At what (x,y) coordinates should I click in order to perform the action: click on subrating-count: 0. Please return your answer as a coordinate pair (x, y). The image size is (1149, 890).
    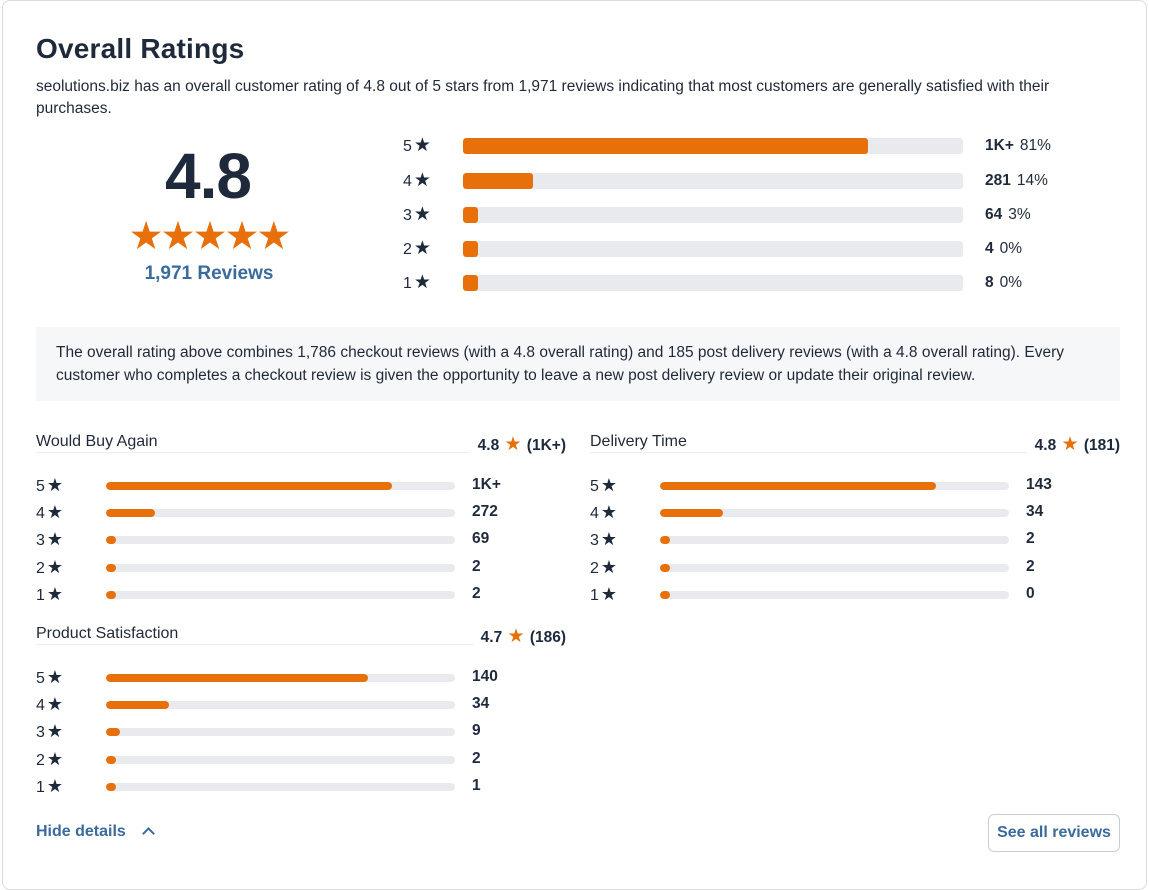
    Looking at the image, I should click on (1030, 593).